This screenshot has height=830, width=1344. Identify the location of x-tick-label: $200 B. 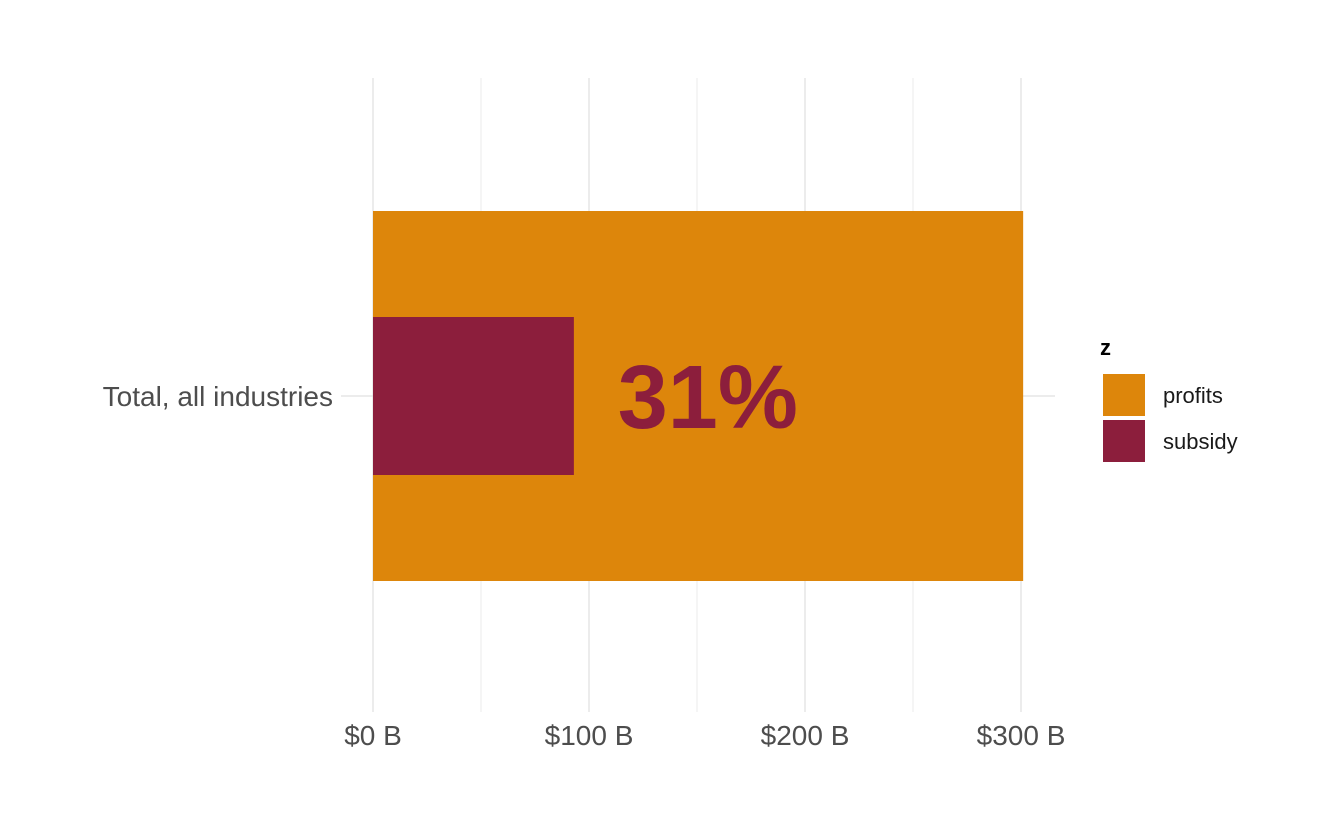
(805, 735).